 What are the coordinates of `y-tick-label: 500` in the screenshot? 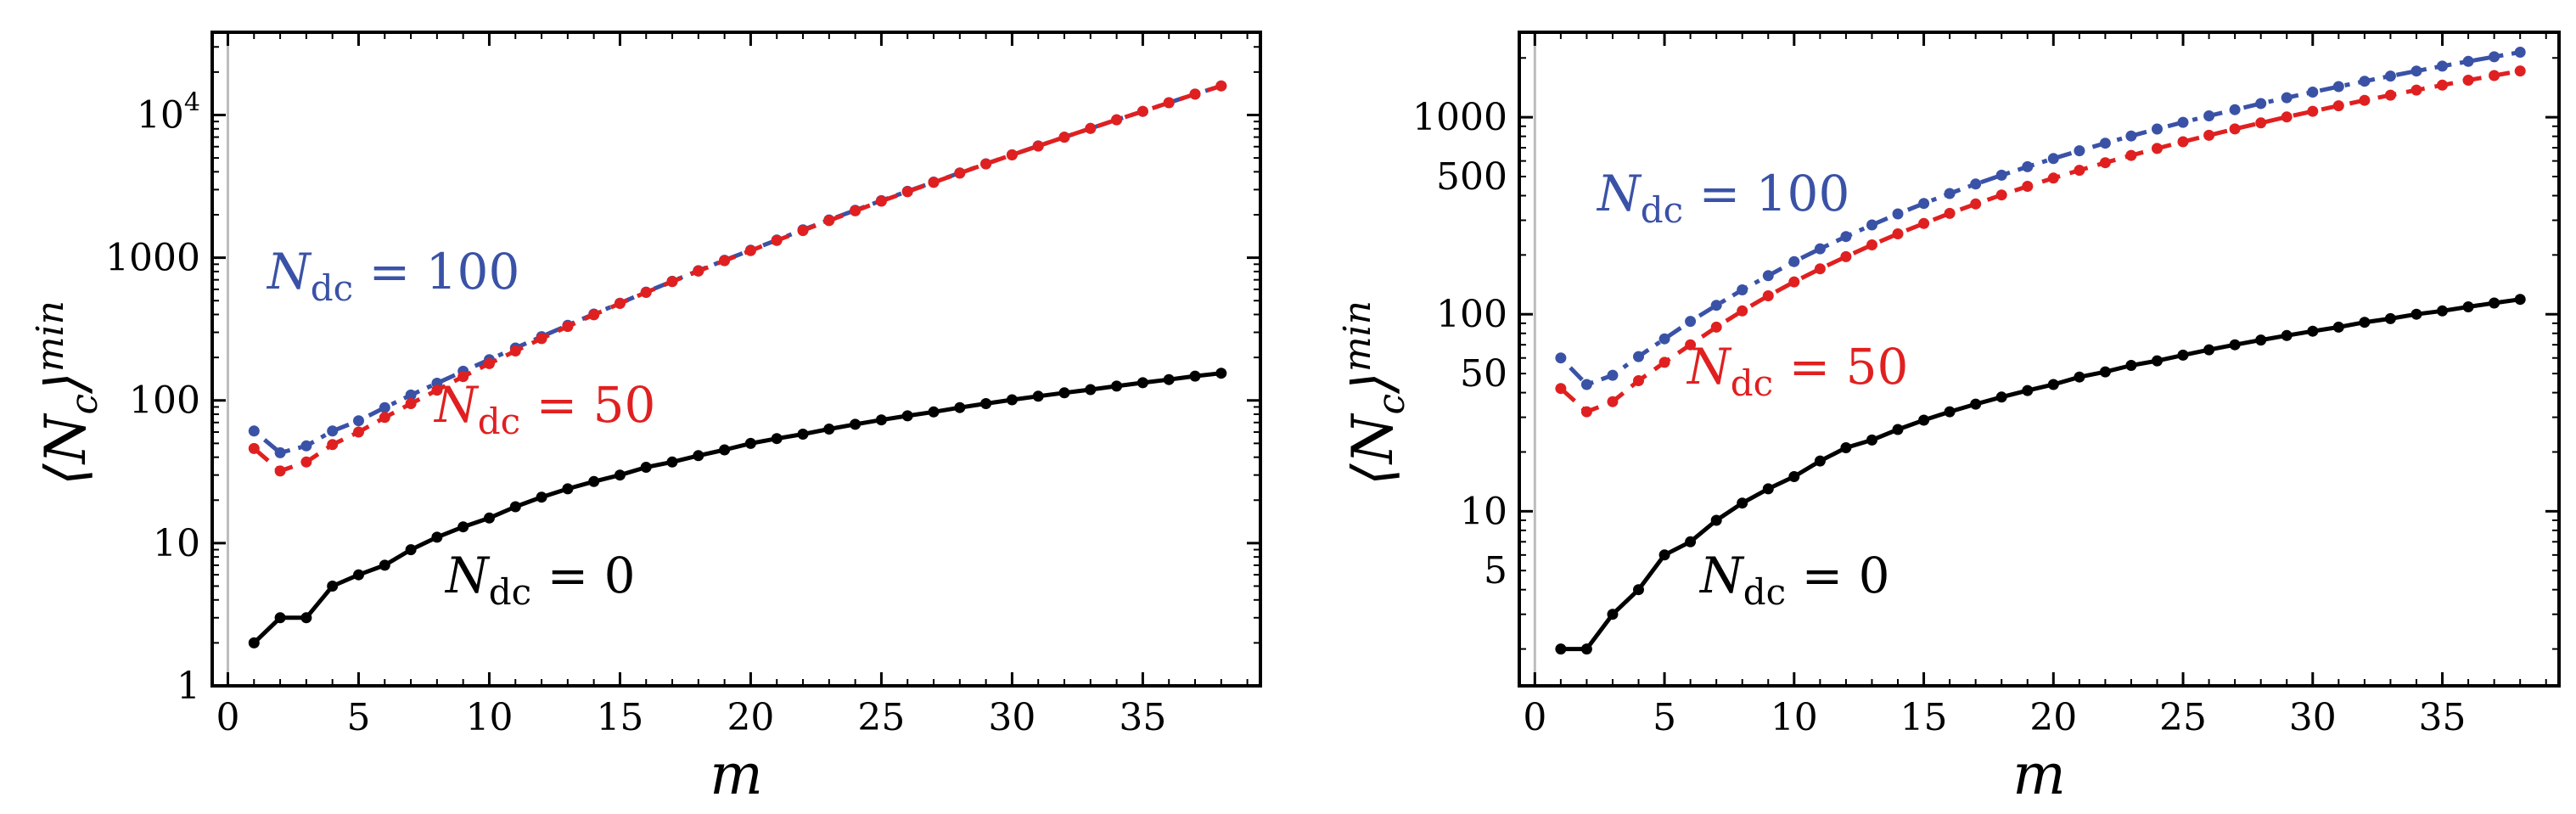 It's located at (1471, 177).